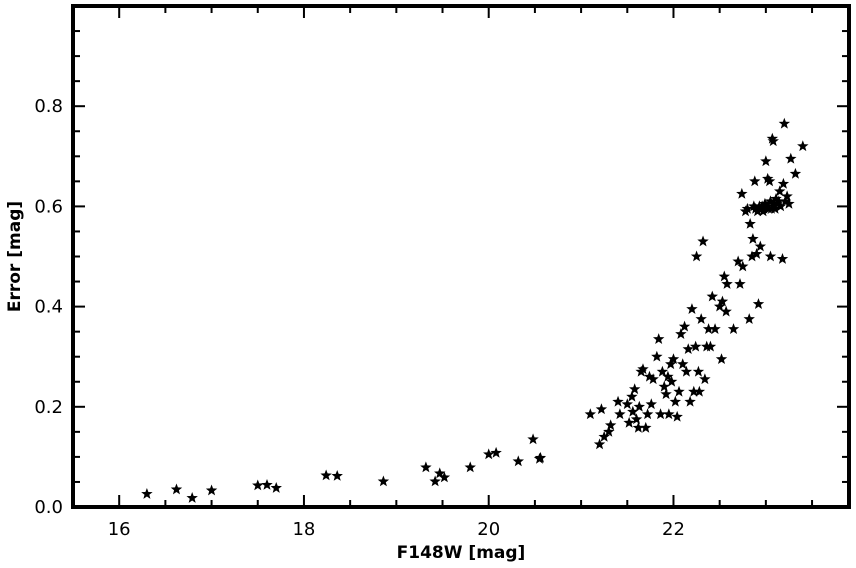 The image size is (856, 568). I want to click on x-axis-label: F148W [mag], so click(461, 553).